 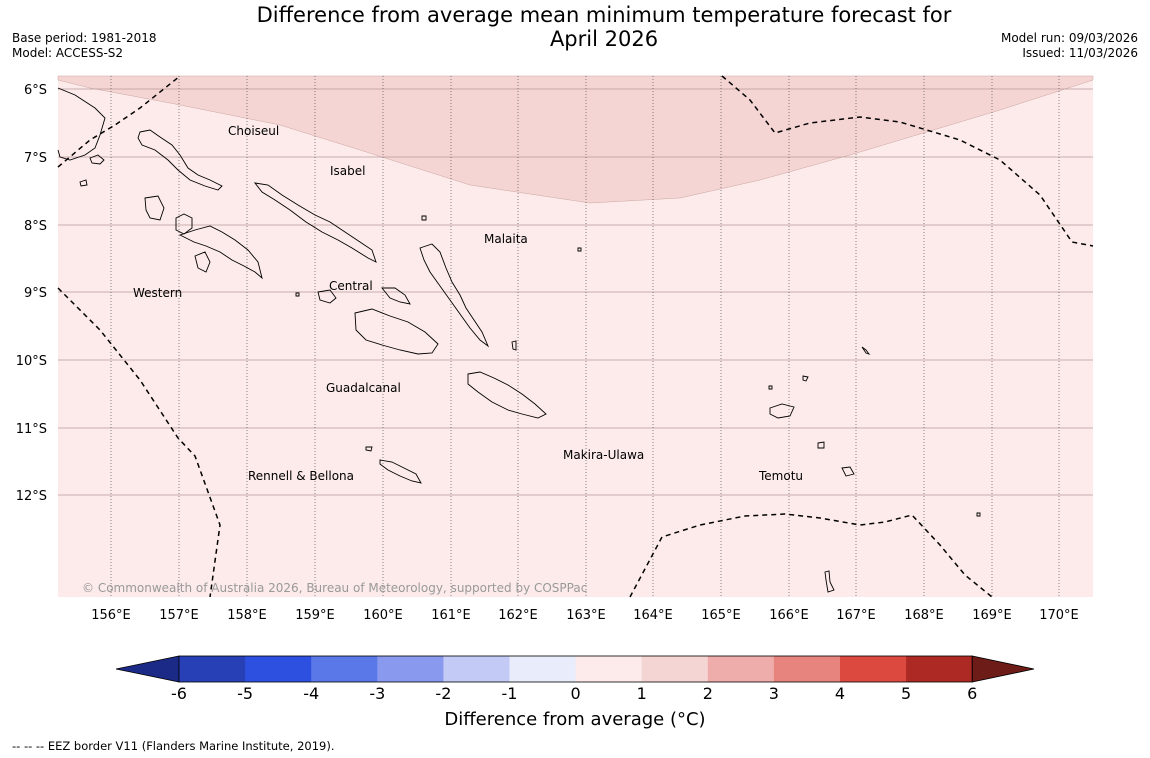 I want to click on colorbar-tick-label: 0, so click(x=576, y=693).